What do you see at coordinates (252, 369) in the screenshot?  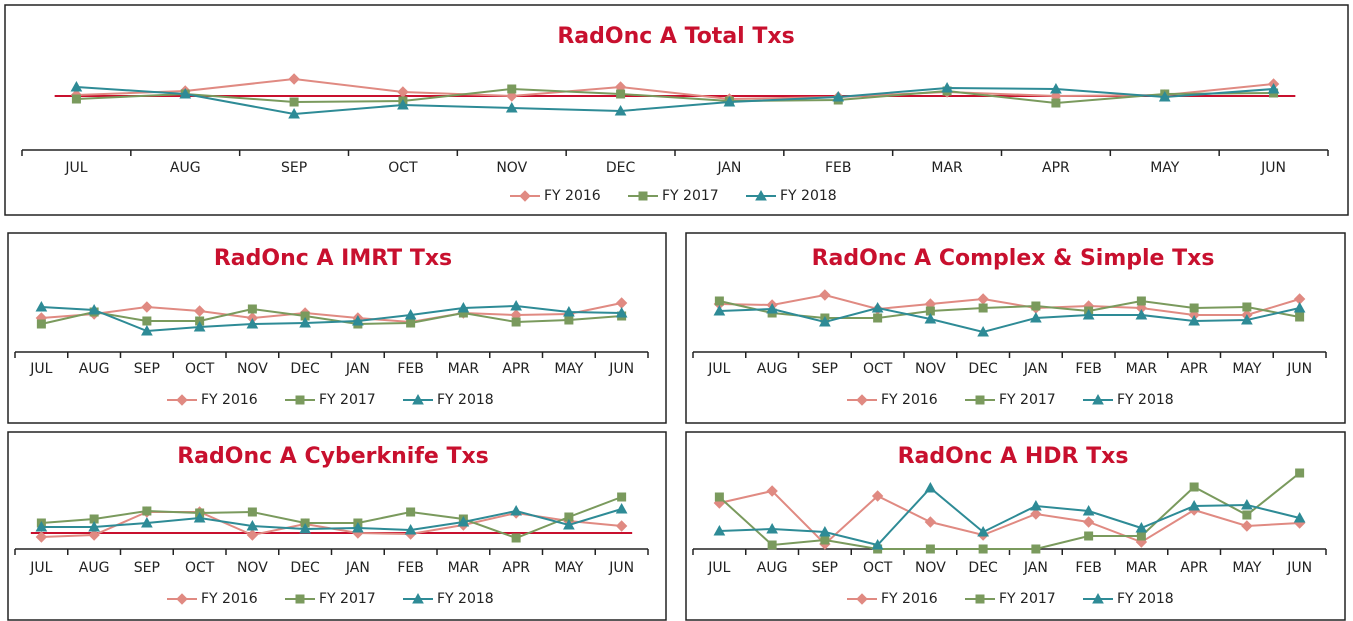 I see `x-tick-label: NOV` at bounding box center [252, 369].